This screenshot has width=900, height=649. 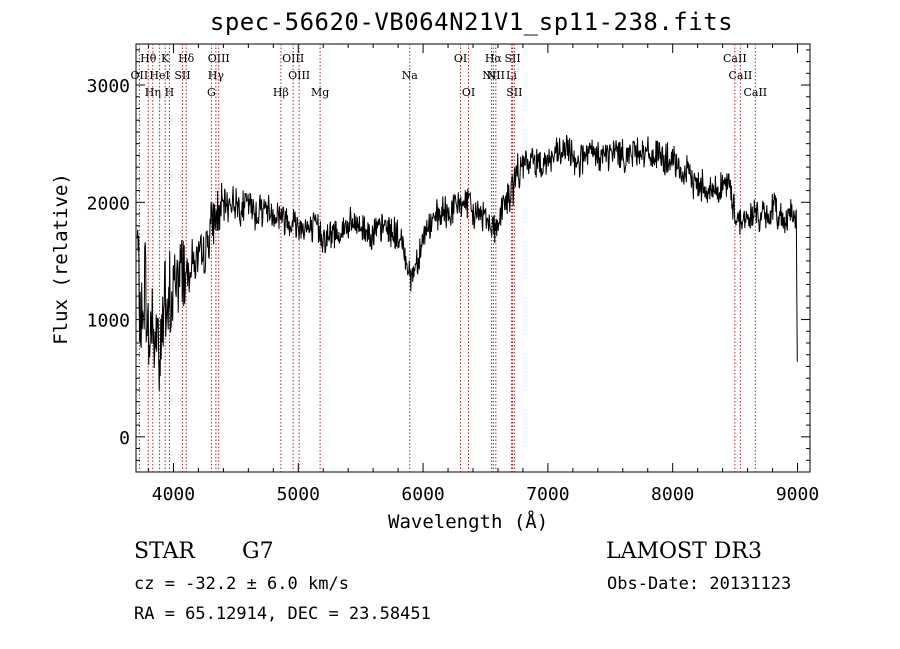 What do you see at coordinates (422, 494) in the screenshot?
I see `x-tick-label: 6000` at bounding box center [422, 494].